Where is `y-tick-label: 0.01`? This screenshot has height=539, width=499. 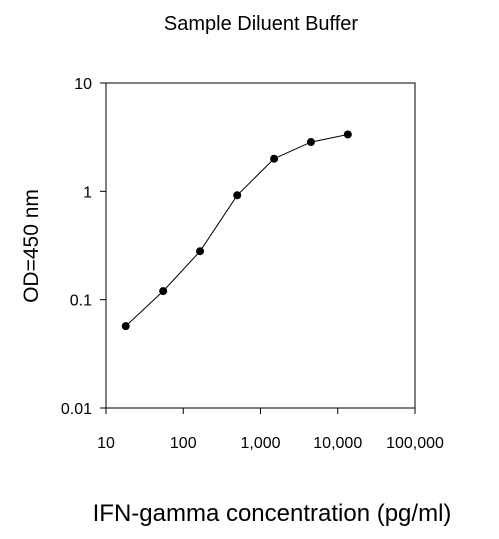 y-tick-label: 0.01 is located at coordinates (76, 409).